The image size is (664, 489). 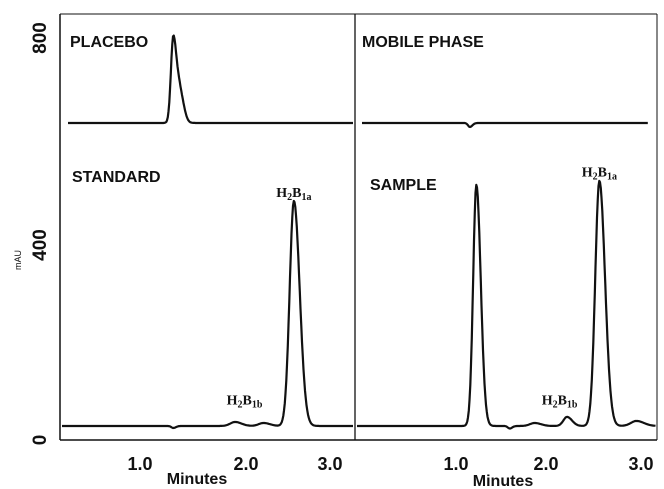 What do you see at coordinates (293, 194) in the screenshot?
I see `peak-label-standard-1a: H2B1a` at bounding box center [293, 194].